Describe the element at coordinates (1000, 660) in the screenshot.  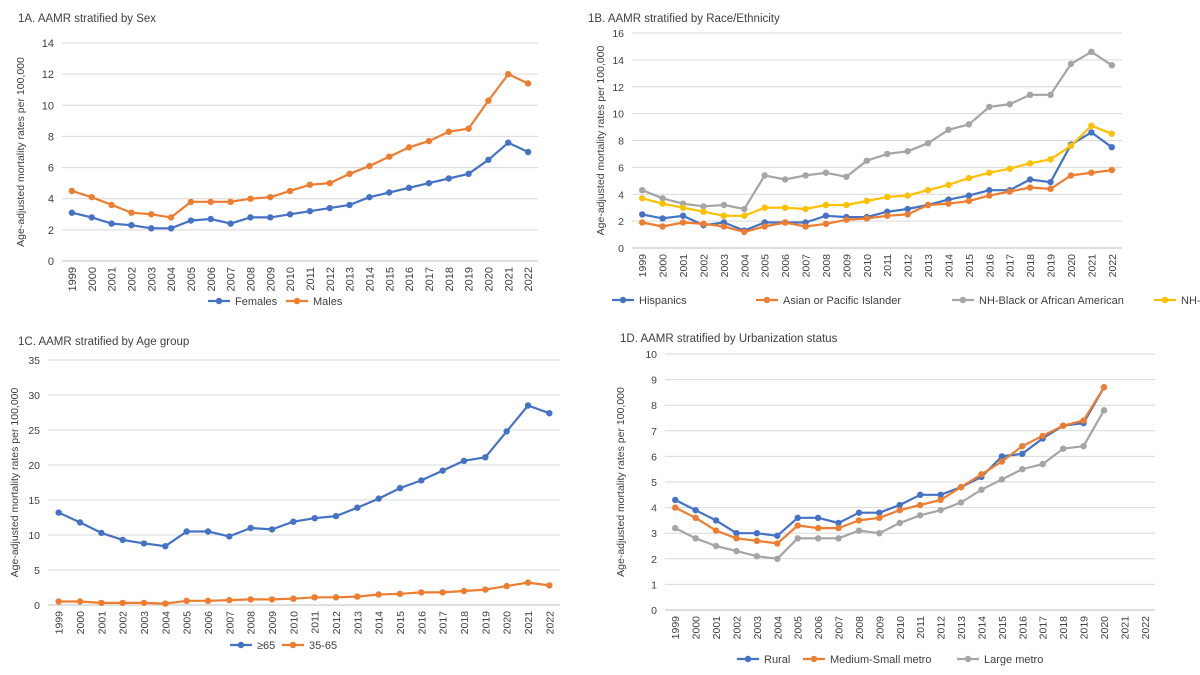
I see `legend-item: Large metro` at that location.